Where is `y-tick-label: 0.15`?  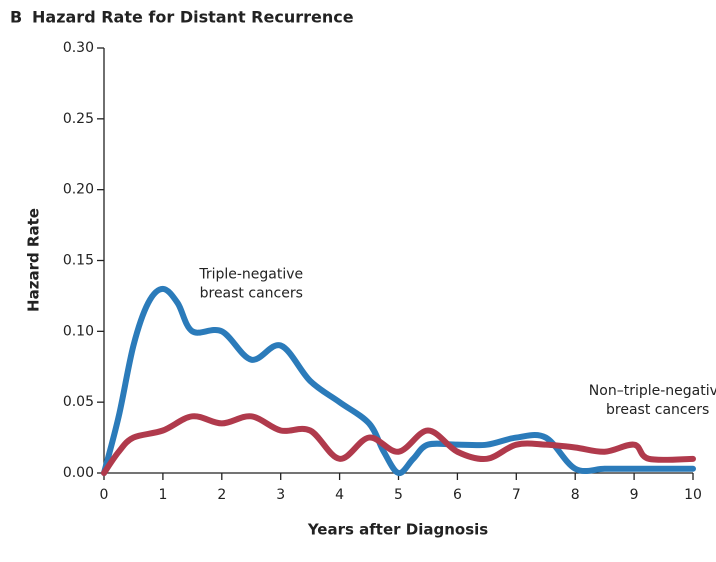
y-tick-label: 0.15 is located at coordinates (78, 261).